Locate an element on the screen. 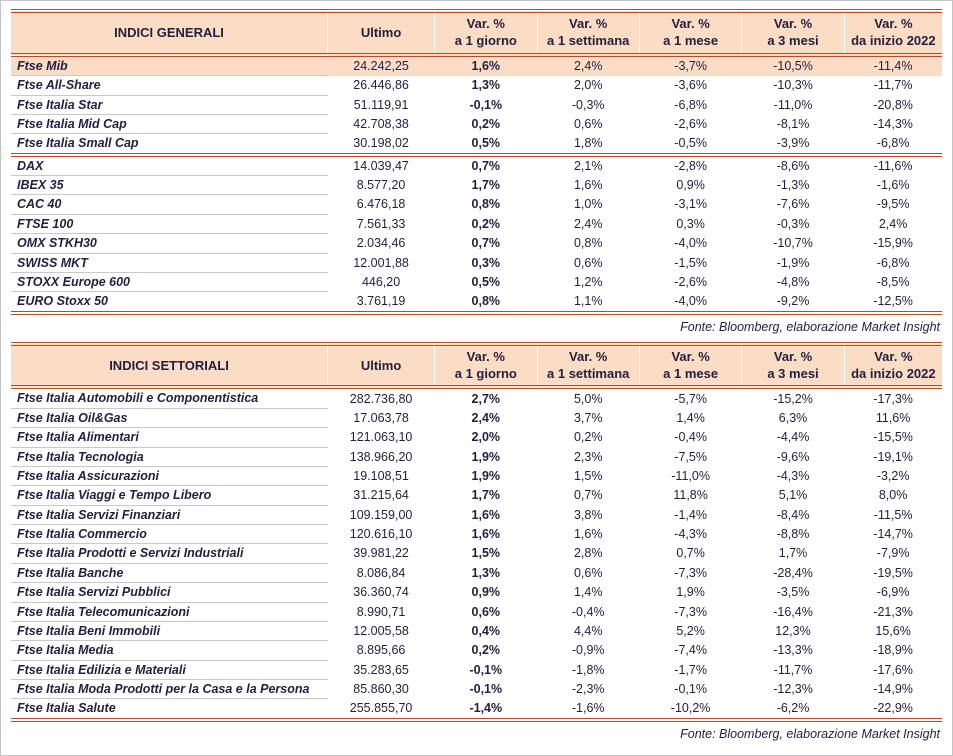  index-row: DAX 14.039,47 0,7% 2,1% -2,8% -8,6% -11,6% is located at coordinates (476, 165).